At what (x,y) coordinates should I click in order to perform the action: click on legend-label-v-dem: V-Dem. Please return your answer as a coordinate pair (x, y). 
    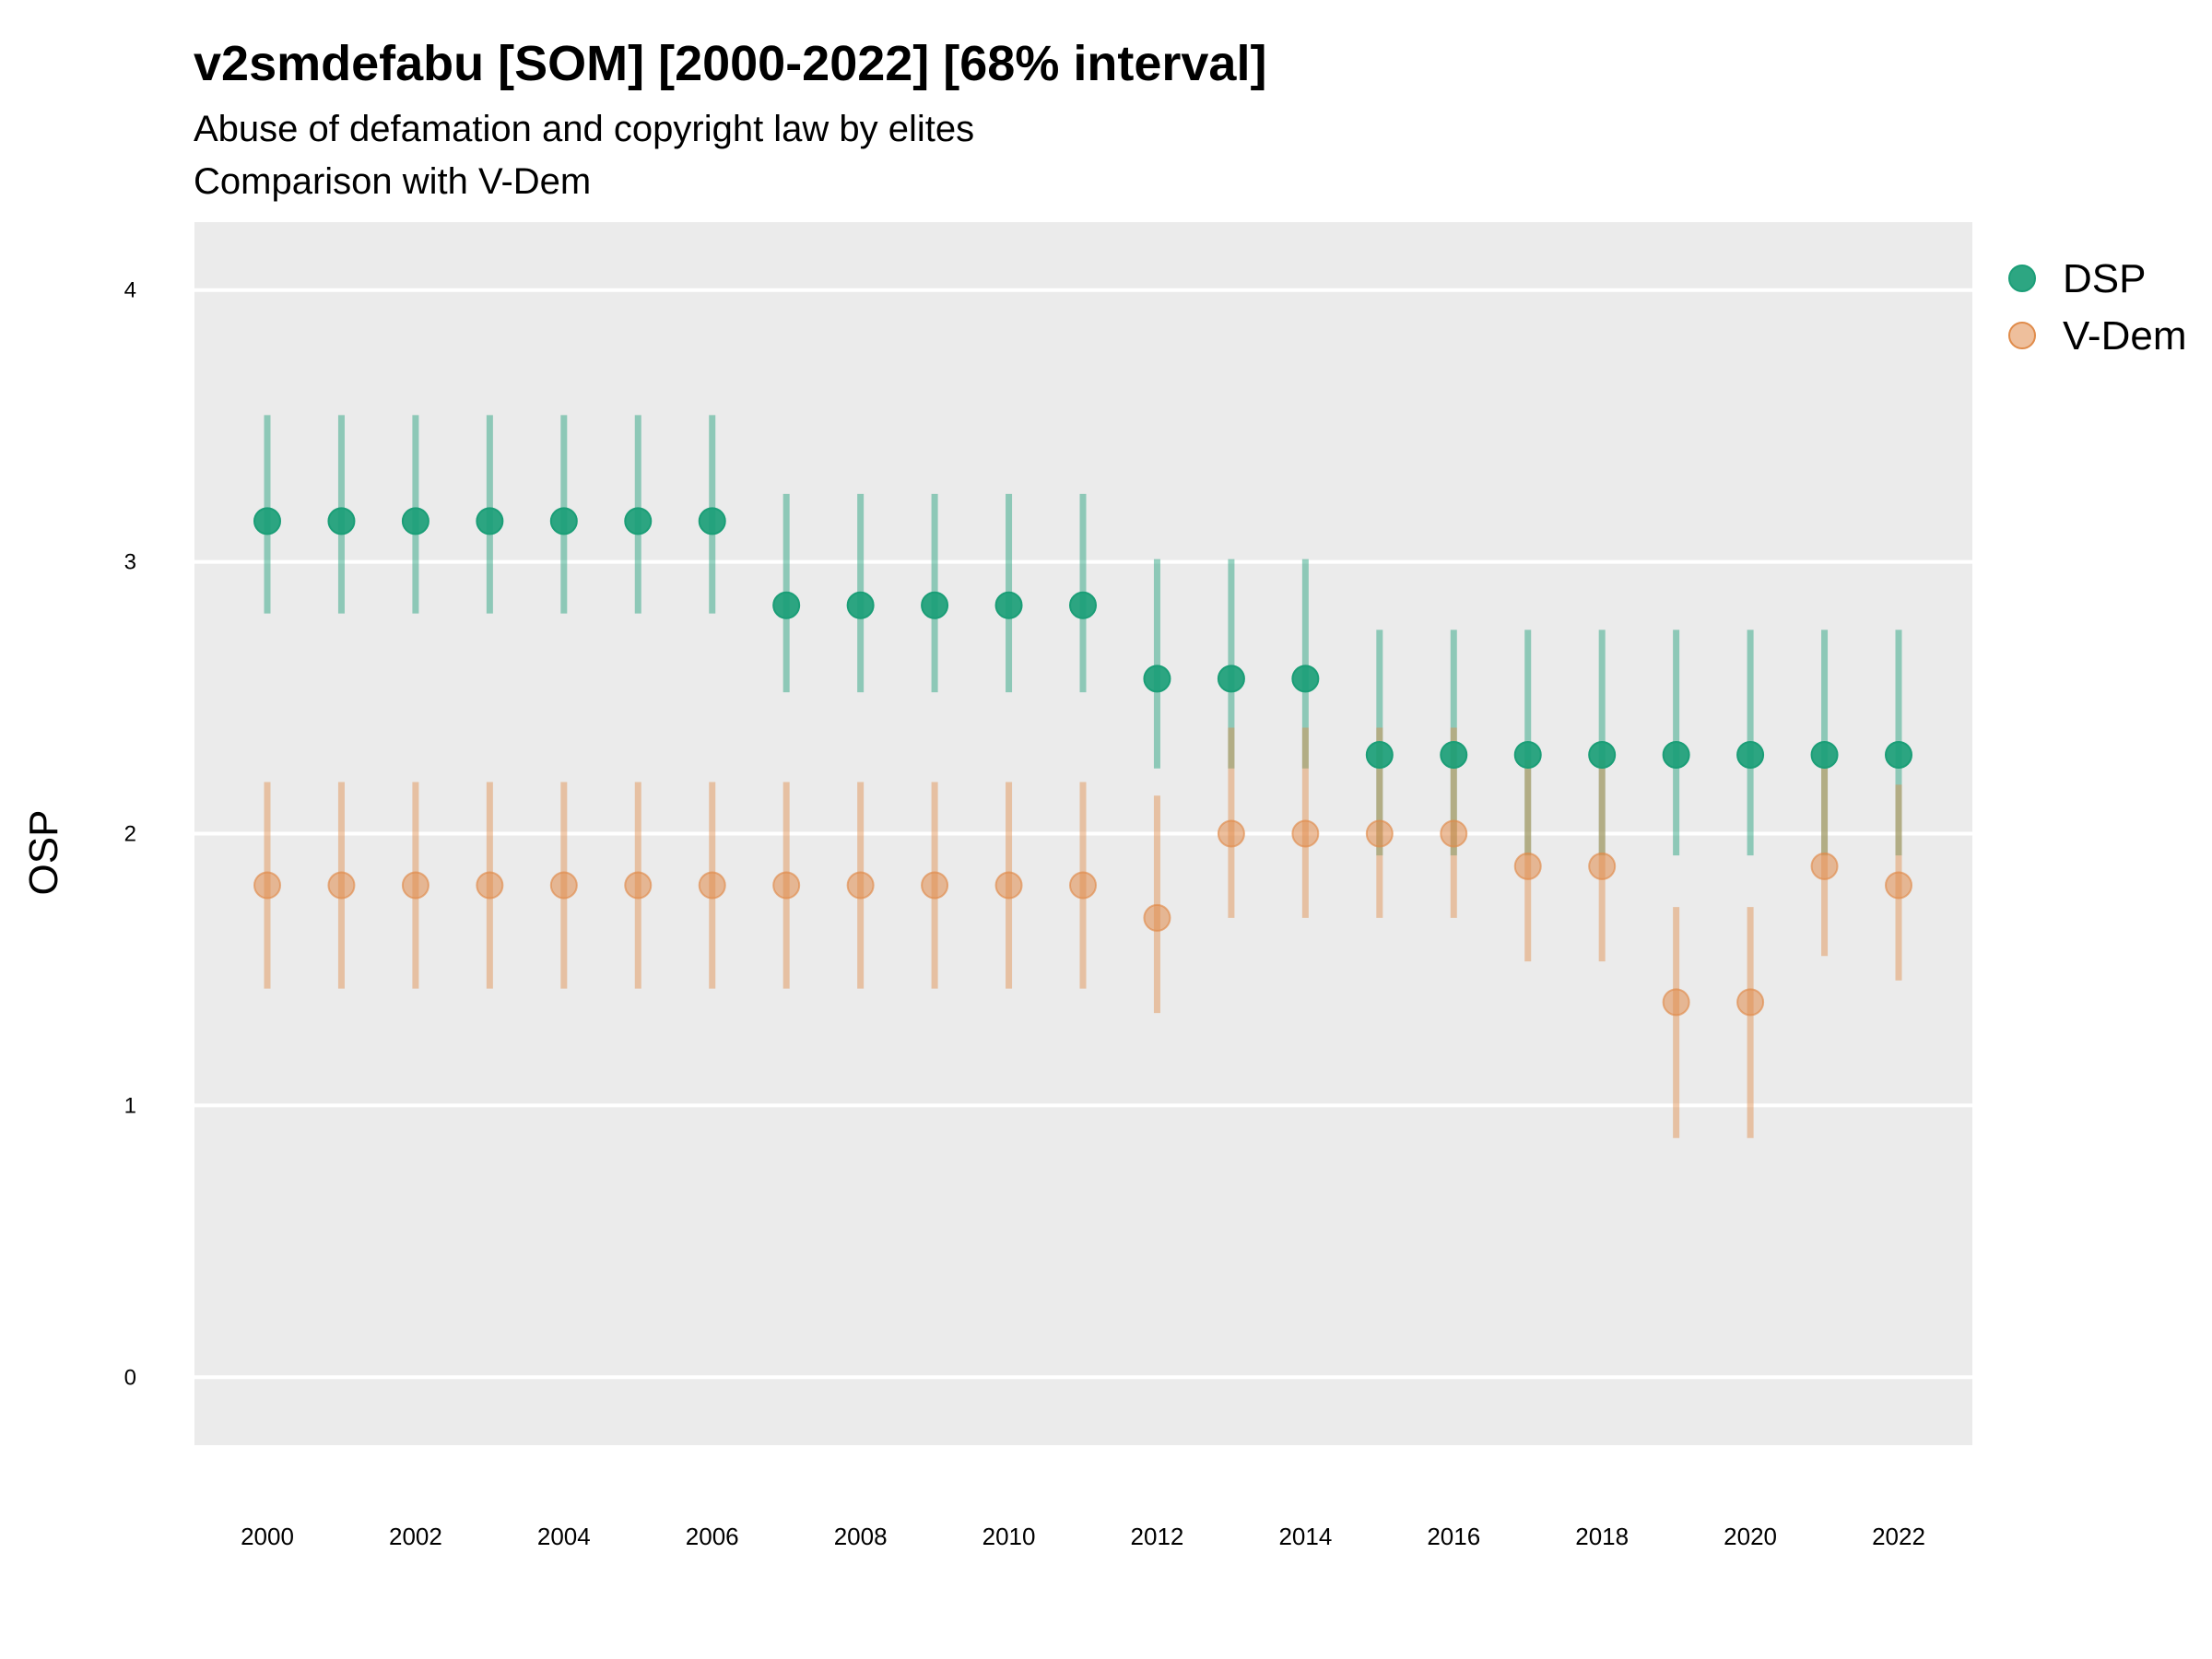
    Looking at the image, I should click on (2124, 336).